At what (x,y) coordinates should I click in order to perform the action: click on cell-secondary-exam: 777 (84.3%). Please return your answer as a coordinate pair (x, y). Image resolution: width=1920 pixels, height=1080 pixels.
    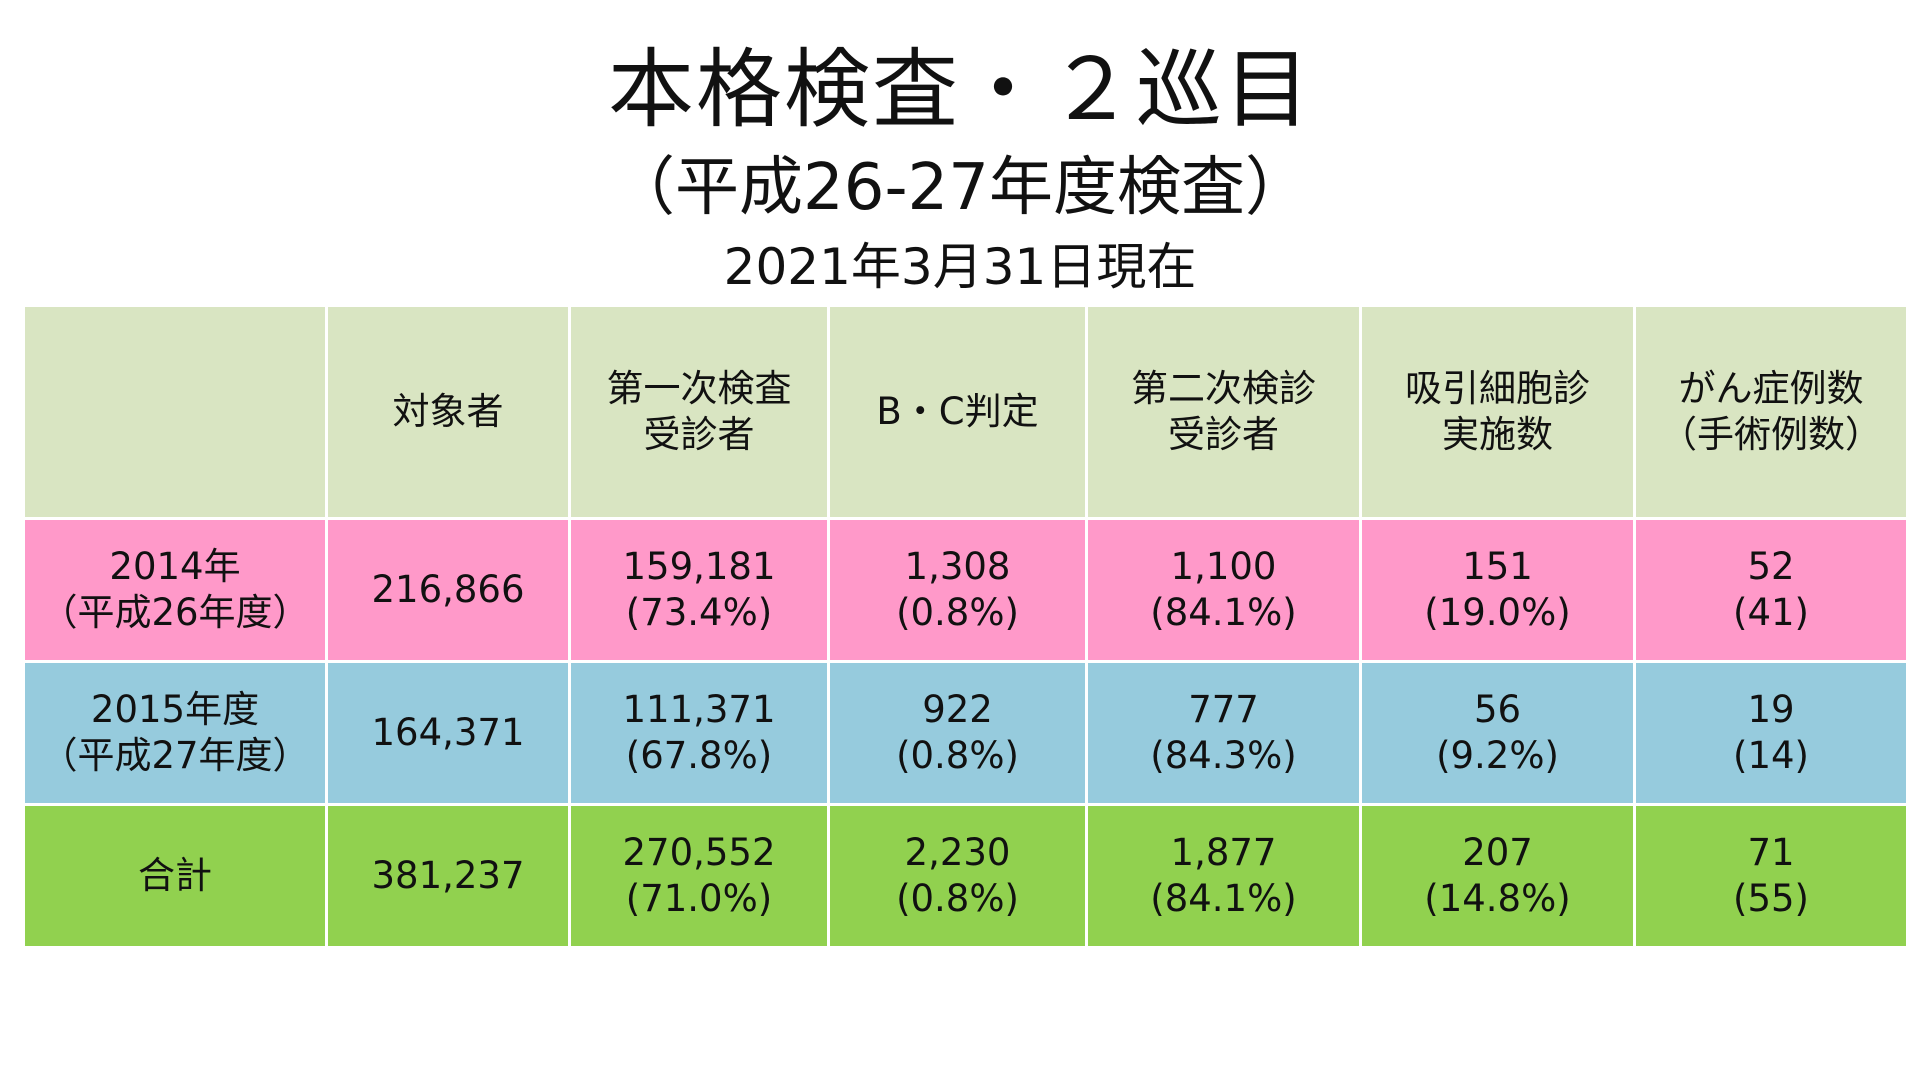
    Looking at the image, I should click on (1223, 733).